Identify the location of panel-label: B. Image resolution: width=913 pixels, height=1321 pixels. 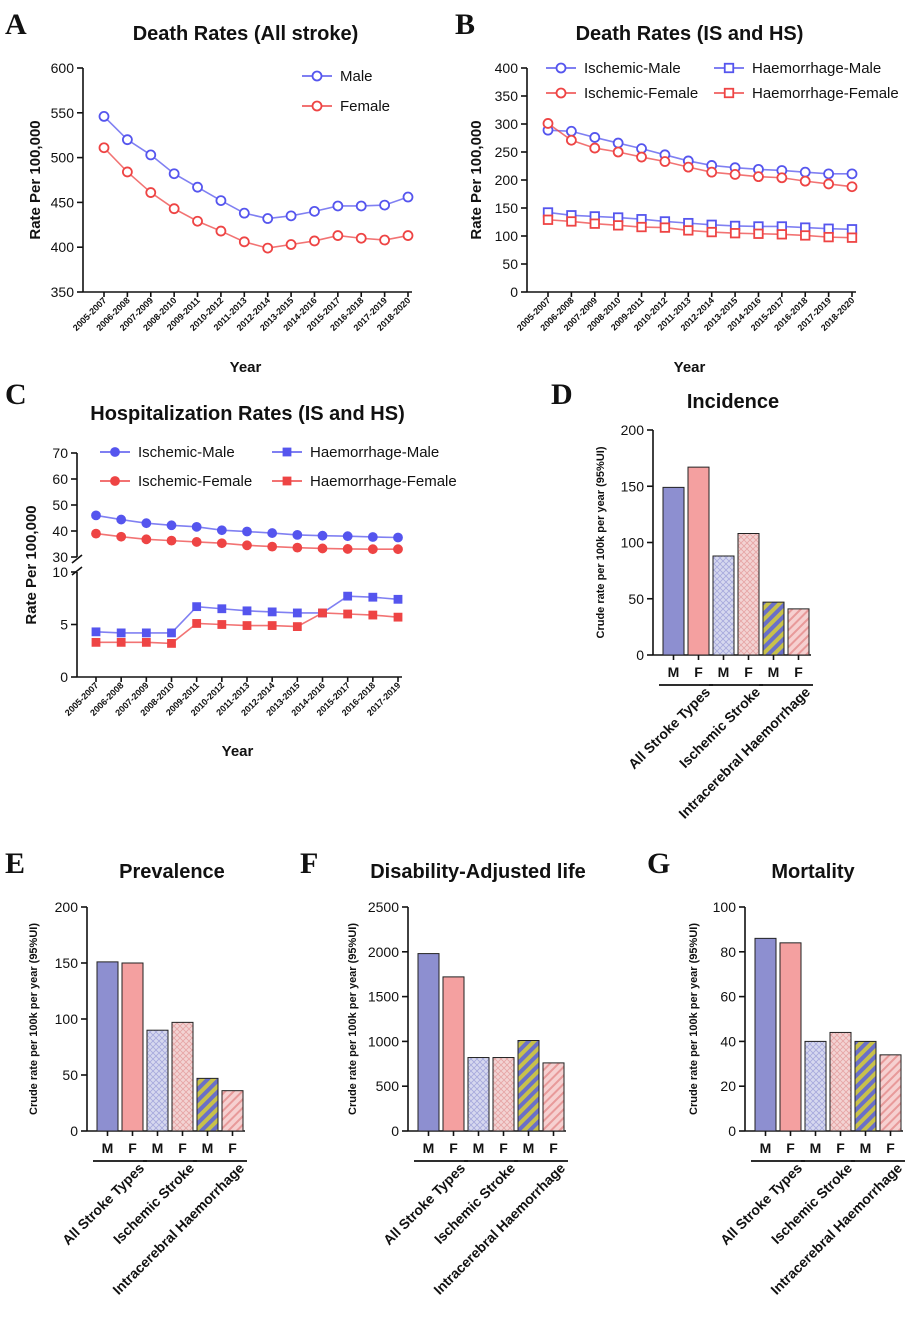
(465, 24).